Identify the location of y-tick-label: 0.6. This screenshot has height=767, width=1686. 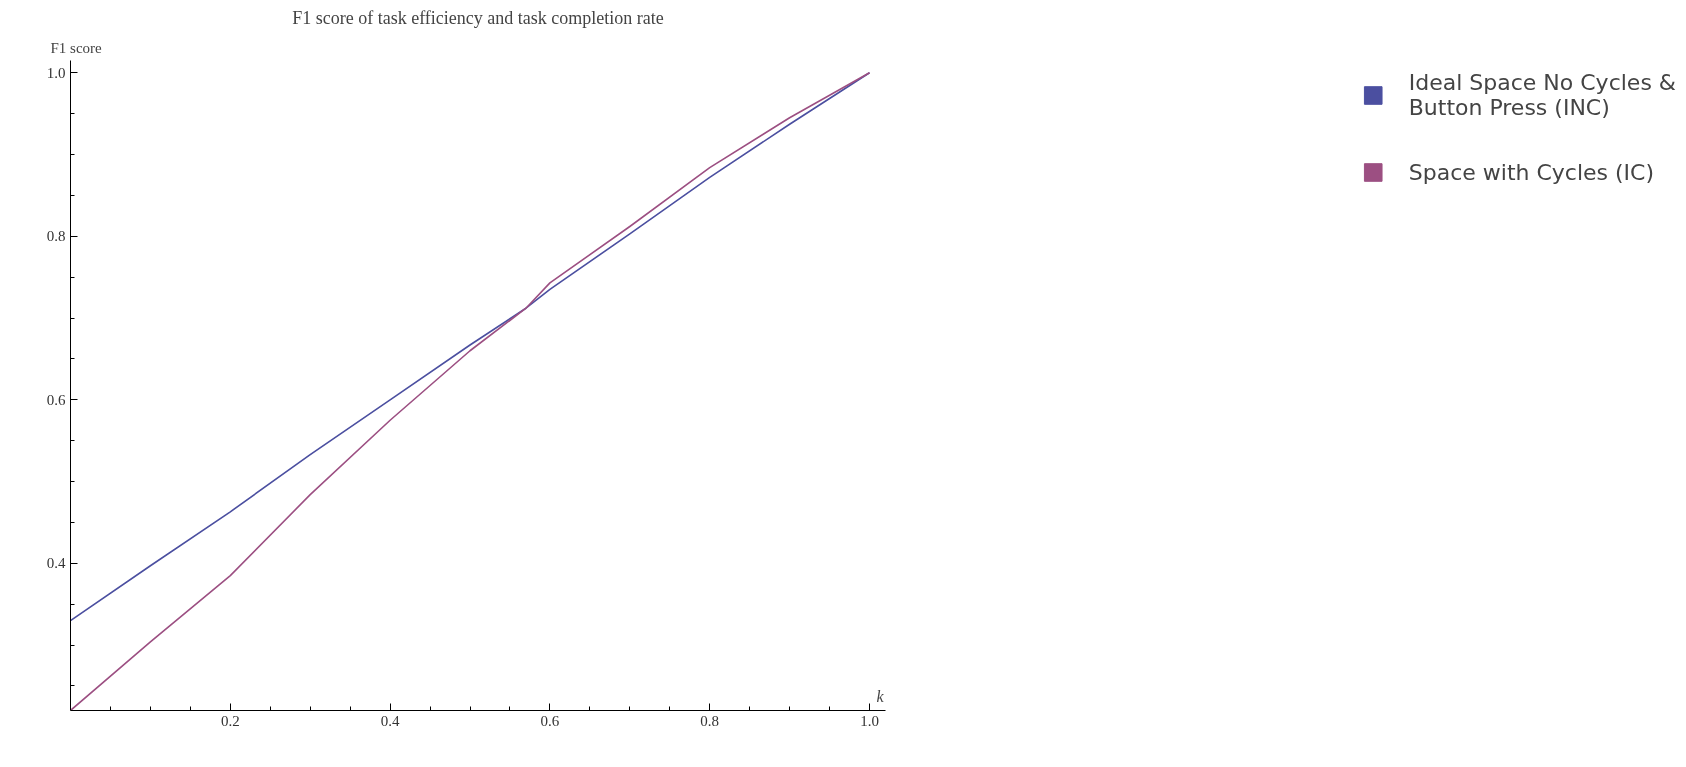
(56, 399).